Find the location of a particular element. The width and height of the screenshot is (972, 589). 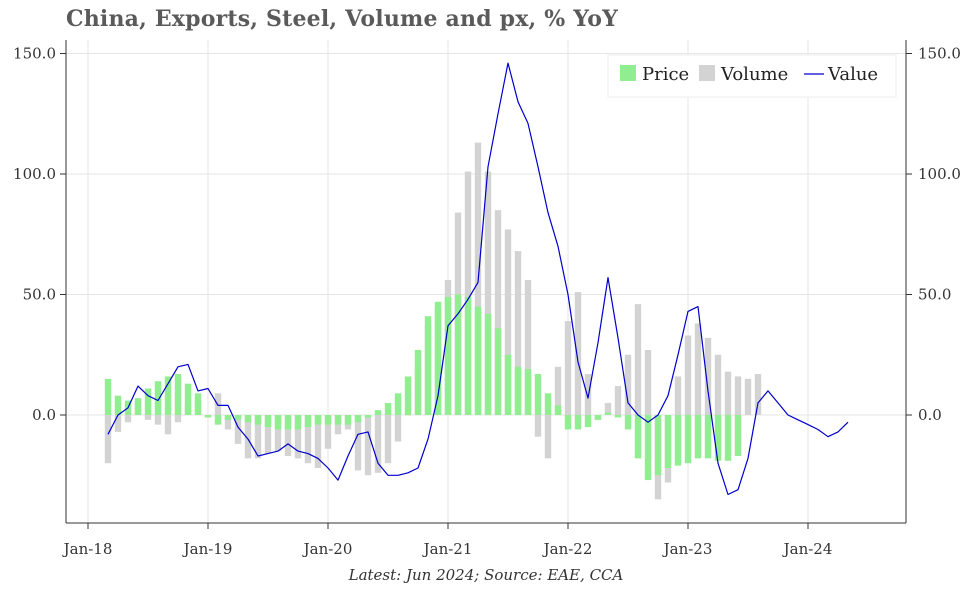

chart-source: Latest: Jun 2024; Source: EAE, CCA is located at coordinates (486, 575).